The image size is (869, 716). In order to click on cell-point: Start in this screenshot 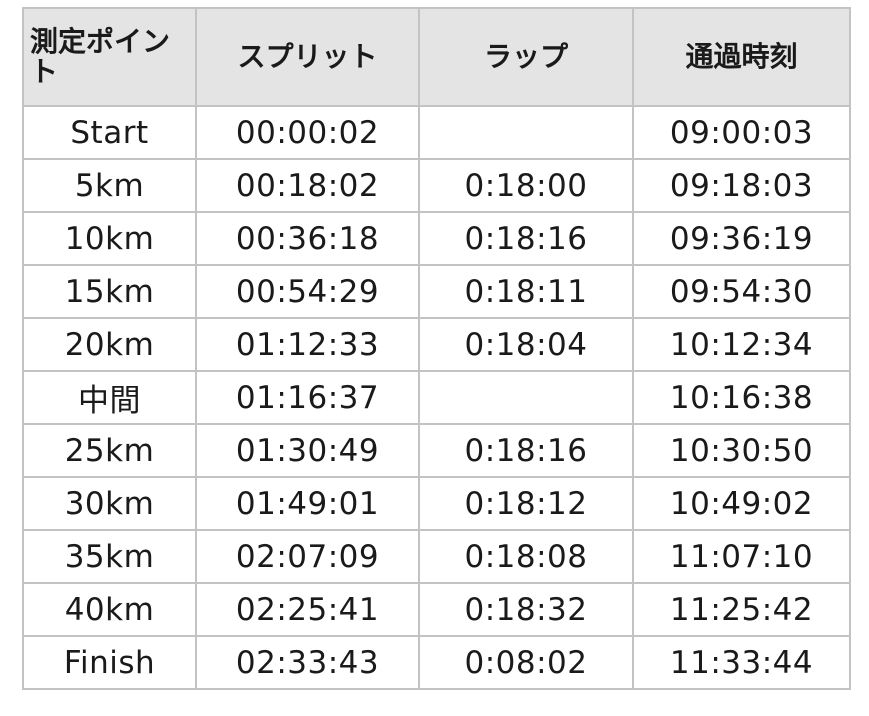, I will do `click(109, 132)`.